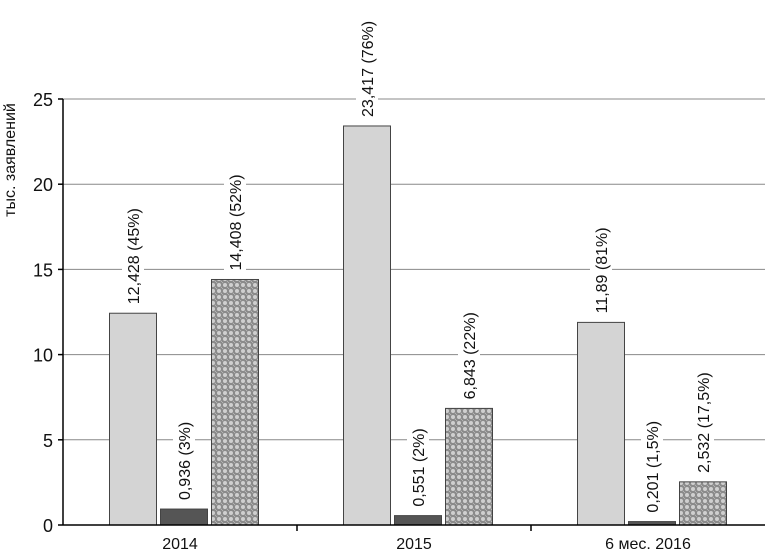  What do you see at coordinates (368, 69) in the screenshot?
I see `data-label: 23,417 (76%)` at bounding box center [368, 69].